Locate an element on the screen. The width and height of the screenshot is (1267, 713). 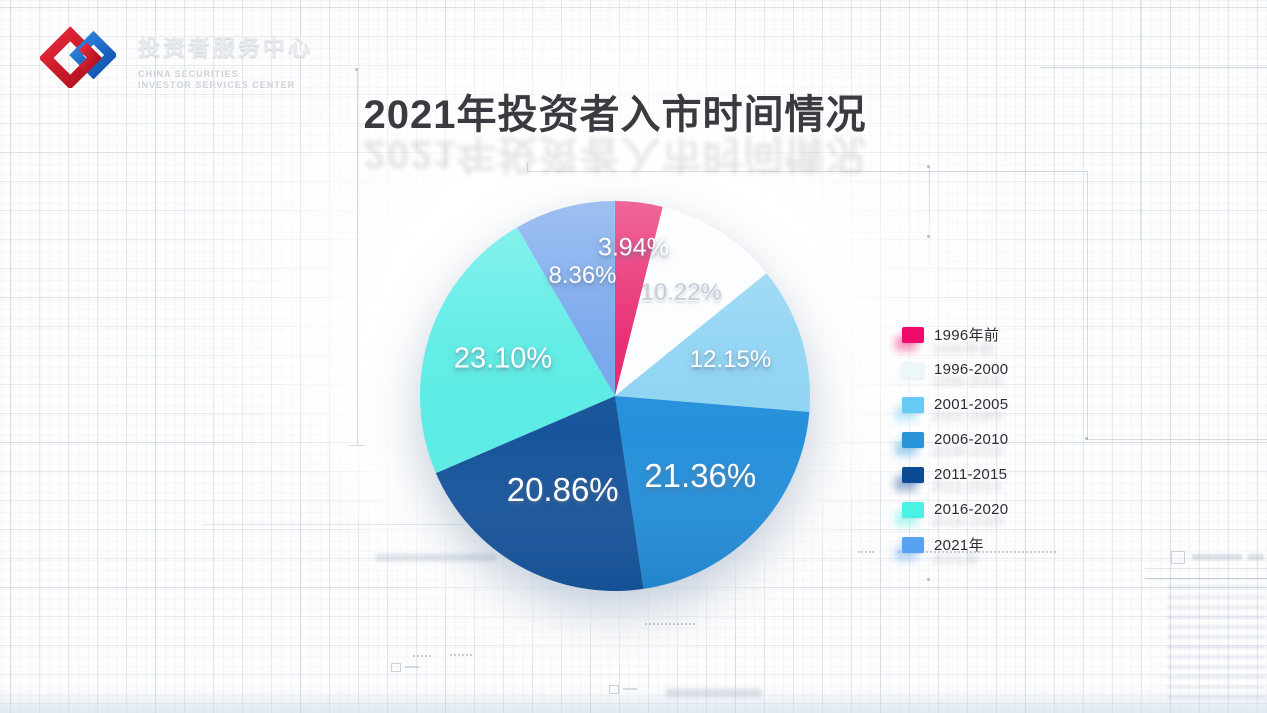
legend-item-2: 2001-2005 2001-2005 is located at coordinates (951, 406).